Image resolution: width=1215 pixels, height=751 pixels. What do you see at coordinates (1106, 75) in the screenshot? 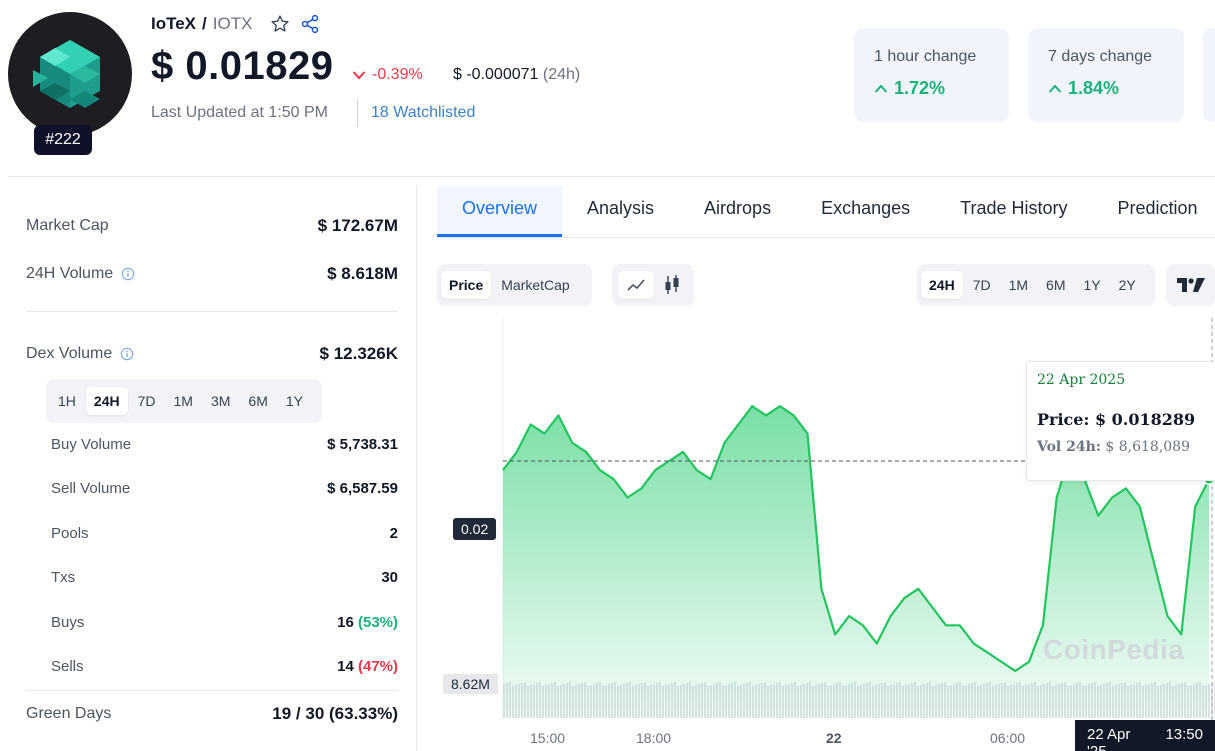
I see `change-card-7d: 7 days change 1.84%` at bounding box center [1106, 75].